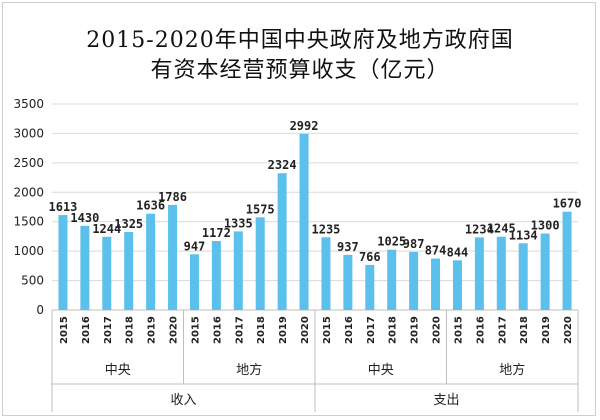 This screenshot has width=600, height=420. I want to click on group-label: 支出, so click(446, 400).